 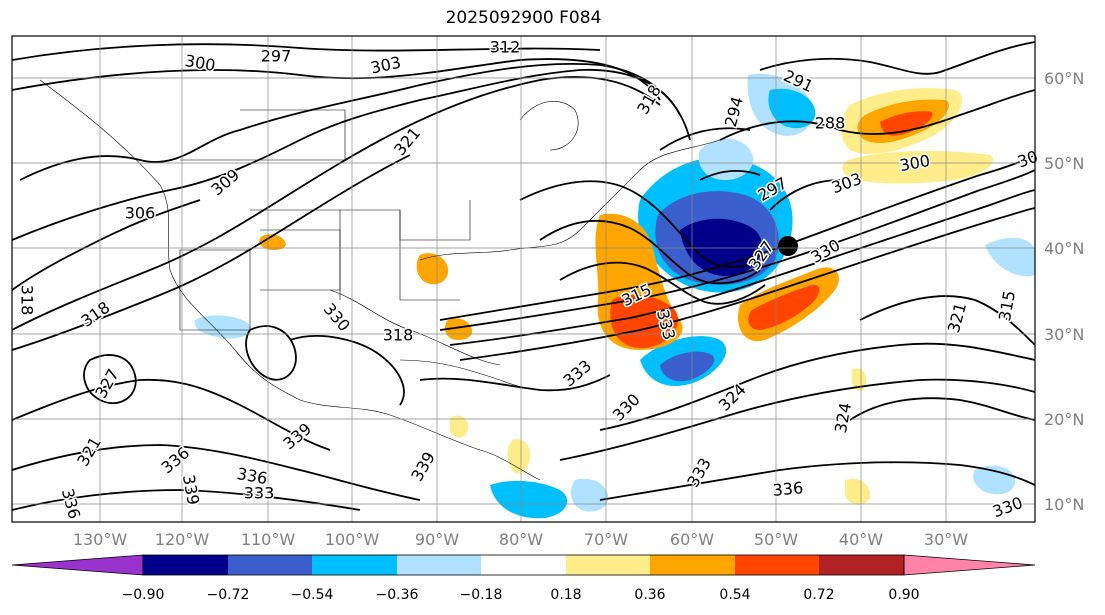 I want to click on colorbar-tick: 0.36, so click(x=649, y=595).